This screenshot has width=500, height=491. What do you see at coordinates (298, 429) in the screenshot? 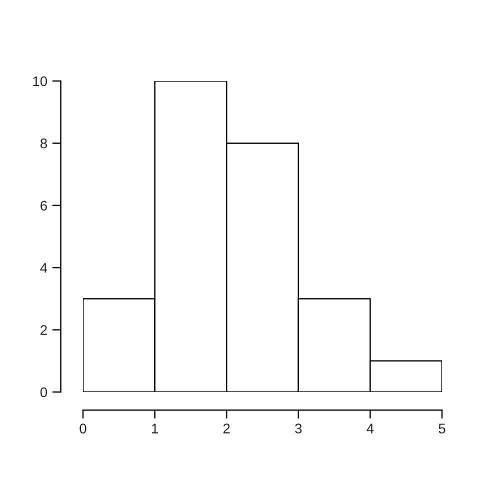
I see `x-tick-label: 3` at bounding box center [298, 429].